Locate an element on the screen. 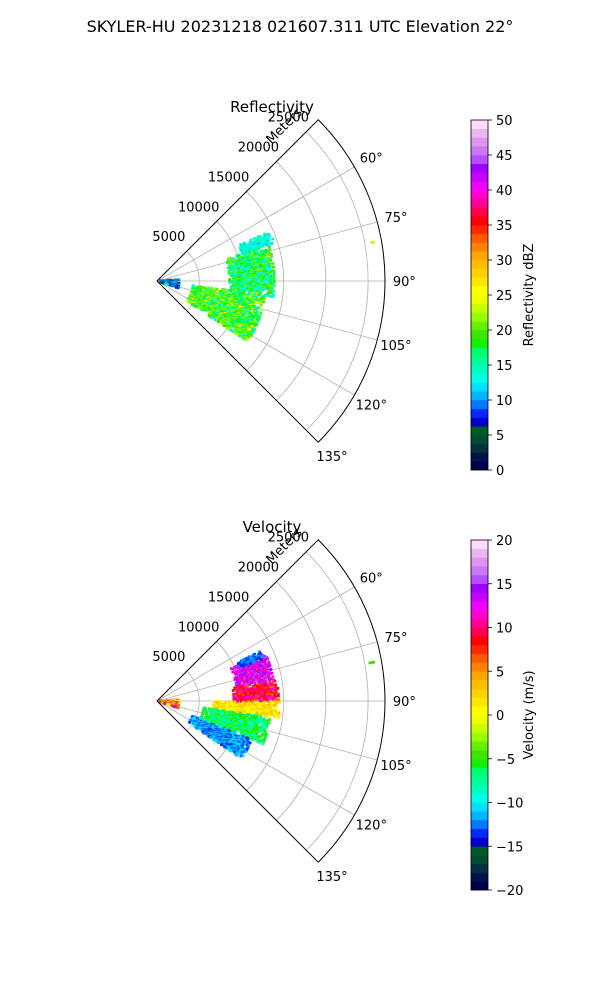 The width and height of the screenshot is (600, 1000). azimuth-line is located at coordinates (267, 730).